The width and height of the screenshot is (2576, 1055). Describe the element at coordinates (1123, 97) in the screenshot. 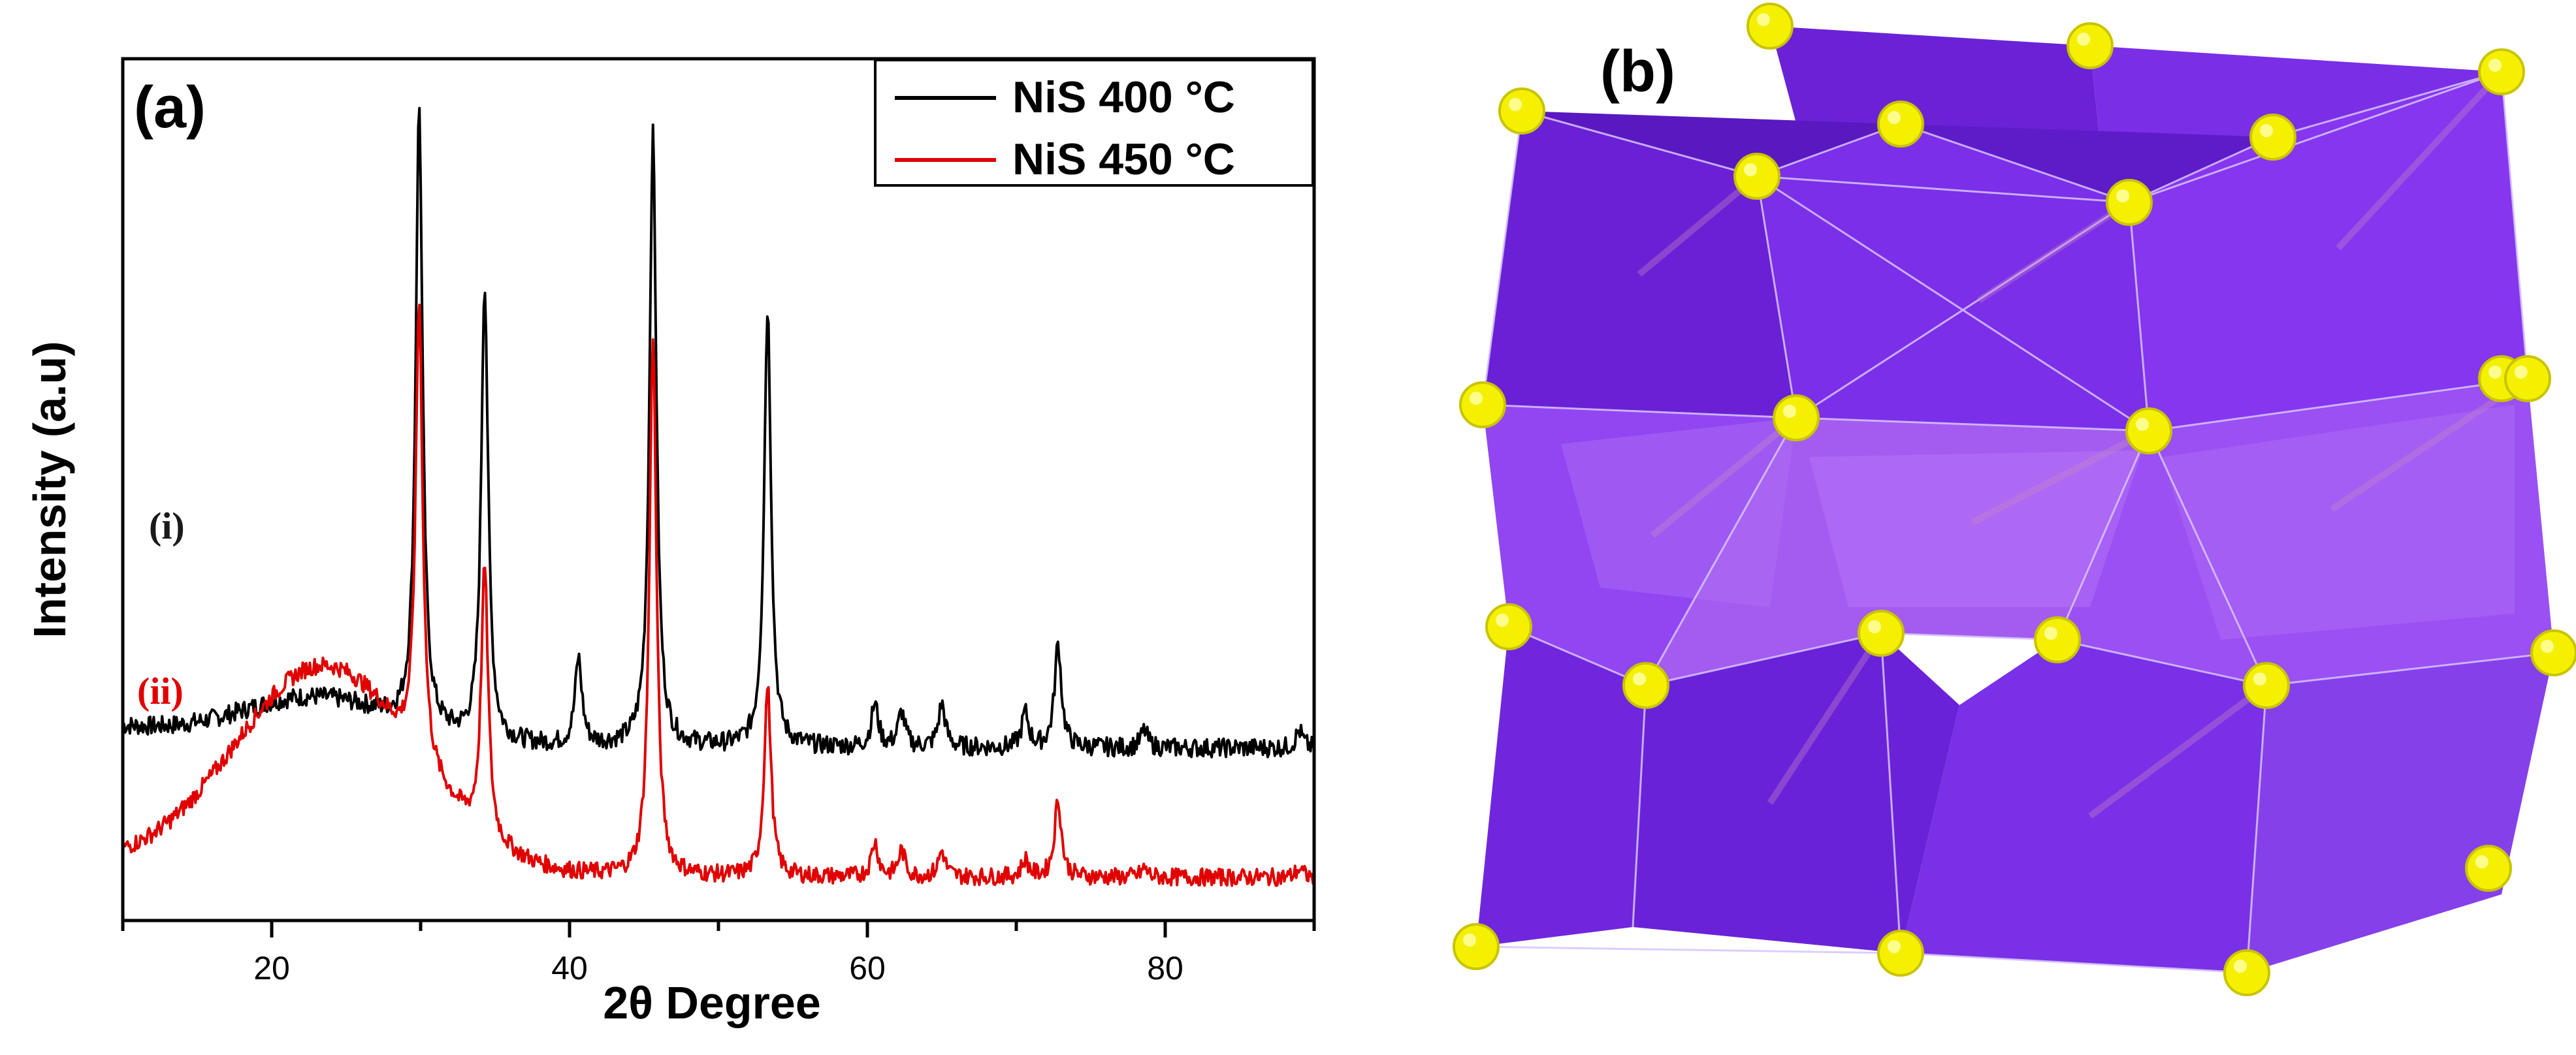

I see `legend-entry-400: NiS 400 °C` at that location.